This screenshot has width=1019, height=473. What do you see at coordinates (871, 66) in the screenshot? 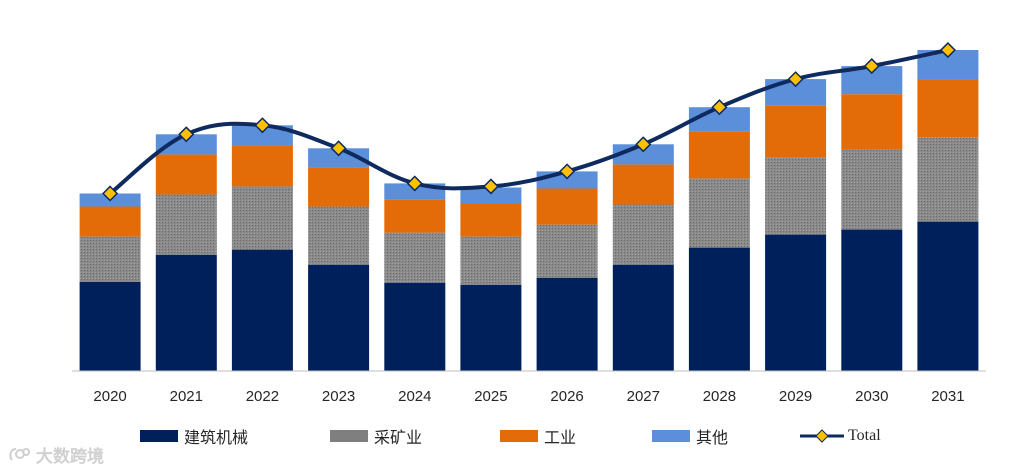
I see `total-marker-2030` at bounding box center [871, 66].